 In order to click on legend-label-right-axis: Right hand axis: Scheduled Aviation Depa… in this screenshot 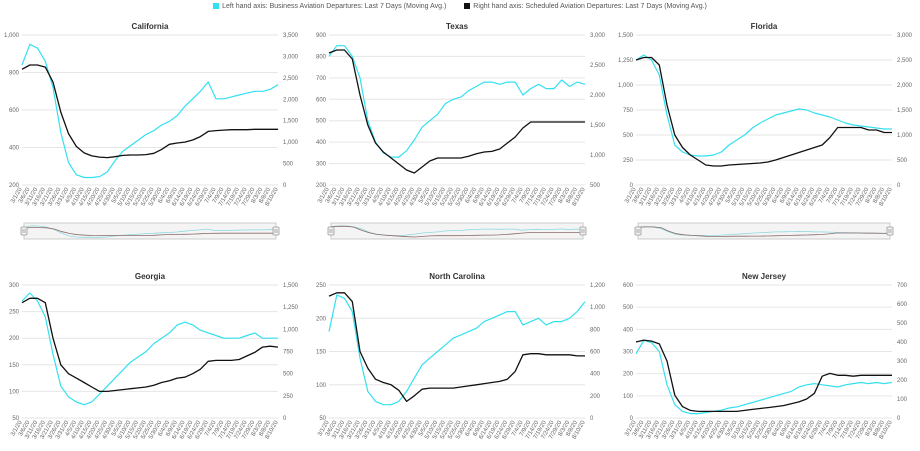, I will do `click(590, 6)`.